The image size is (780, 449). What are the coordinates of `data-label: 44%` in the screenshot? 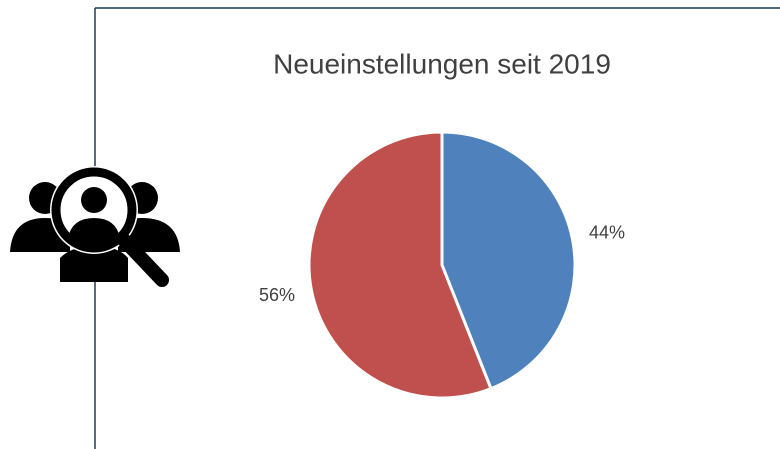 It's located at (607, 232).